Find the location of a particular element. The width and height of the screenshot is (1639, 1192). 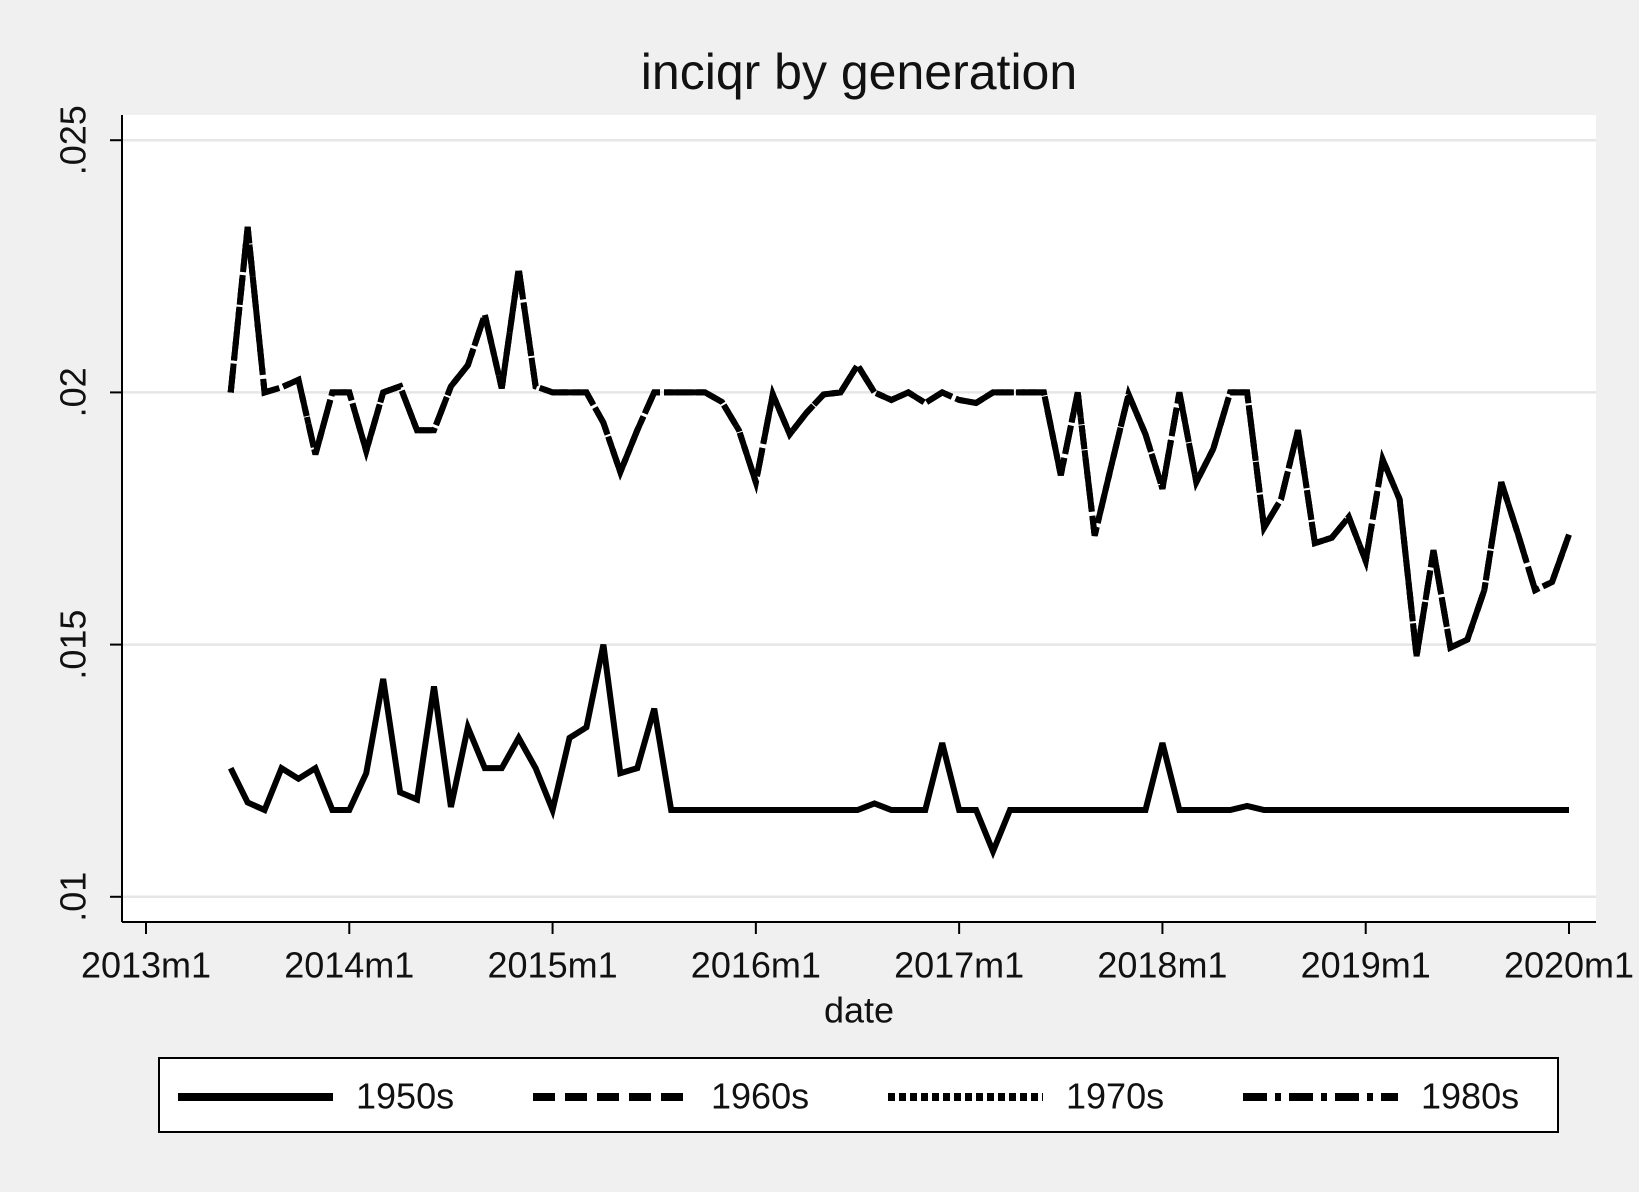

legend-label: 1970s is located at coordinates (1115, 1096).